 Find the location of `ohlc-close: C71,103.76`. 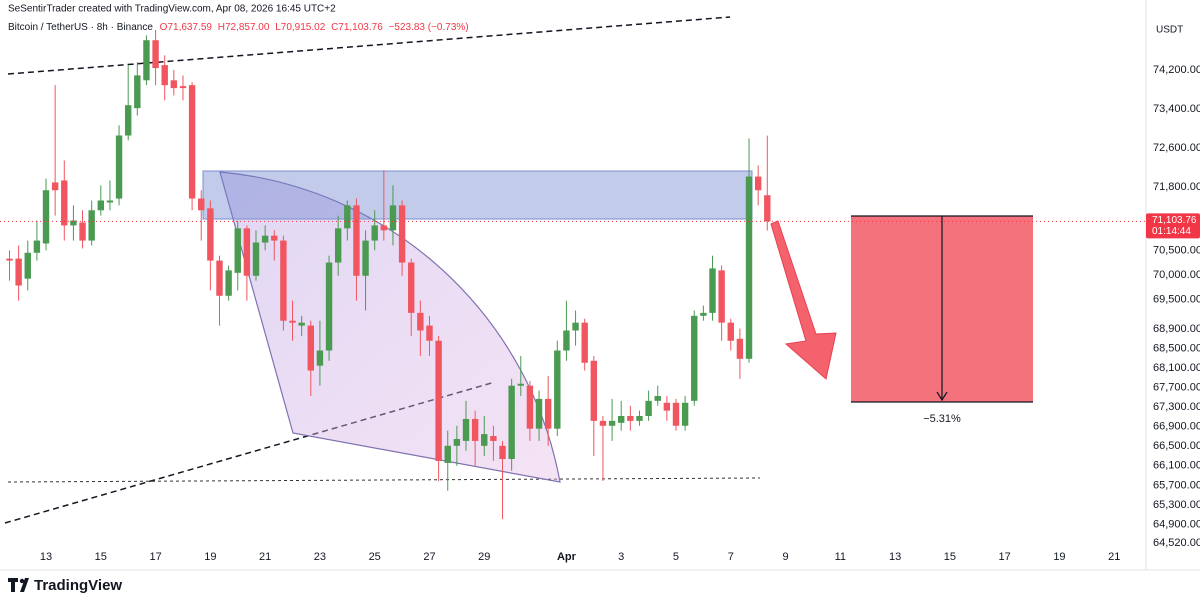

ohlc-close: C71,103.76 is located at coordinates (357, 27).